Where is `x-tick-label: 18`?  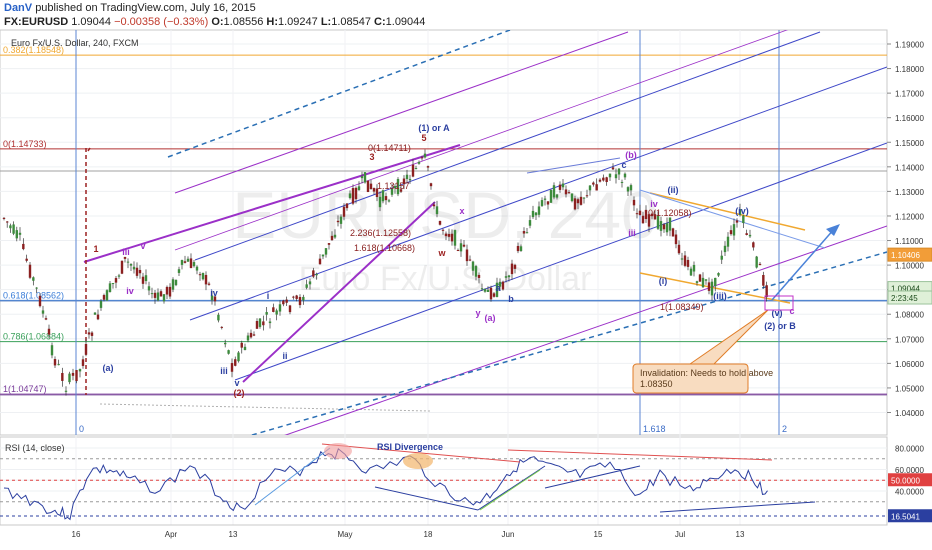 x-tick-label: 18 is located at coordinates (428, 534).